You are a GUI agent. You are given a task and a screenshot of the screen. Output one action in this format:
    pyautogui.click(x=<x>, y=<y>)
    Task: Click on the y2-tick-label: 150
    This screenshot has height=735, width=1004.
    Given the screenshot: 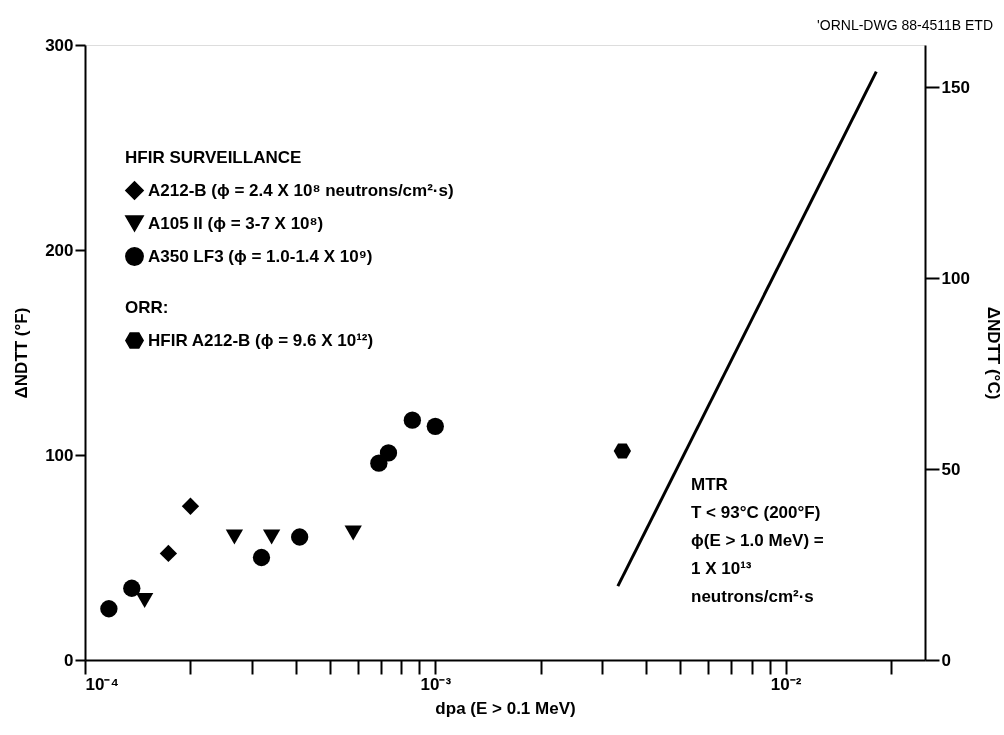 What is the action you would take?
    pyautogui.click(x=955, y=87)
    